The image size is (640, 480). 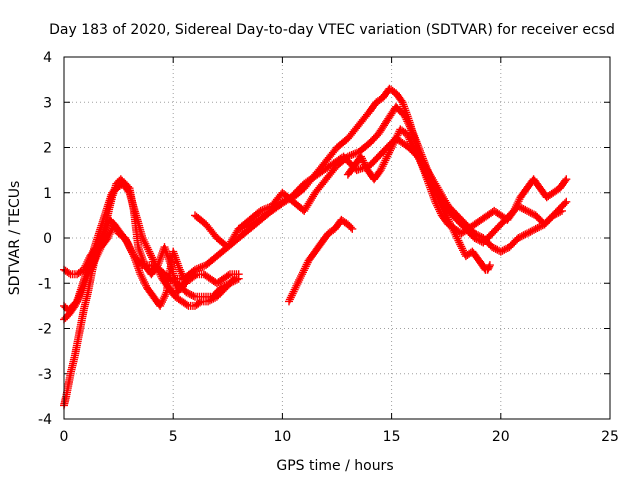 What do you see at coordinates (501, 437) in the screenshot?
I see `x-tick-label: 20` at bounding box center [501, 437].